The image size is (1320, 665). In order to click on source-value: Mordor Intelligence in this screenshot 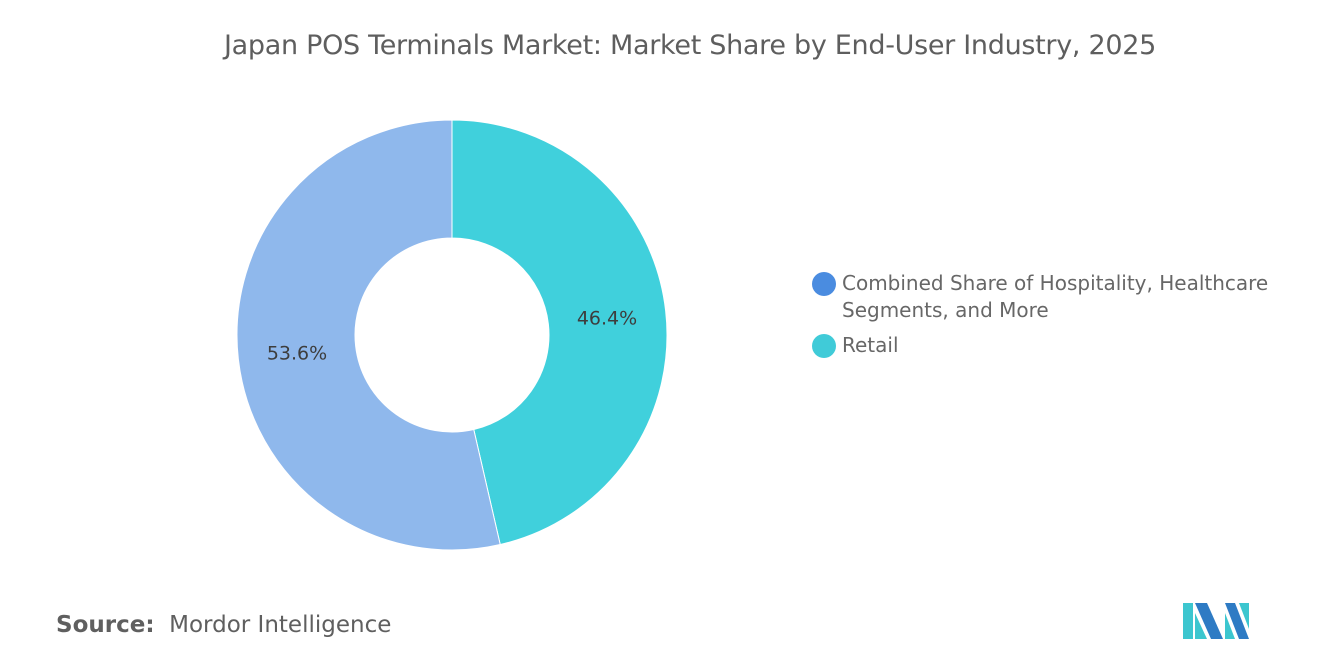, I will do `click(280, 625)`.